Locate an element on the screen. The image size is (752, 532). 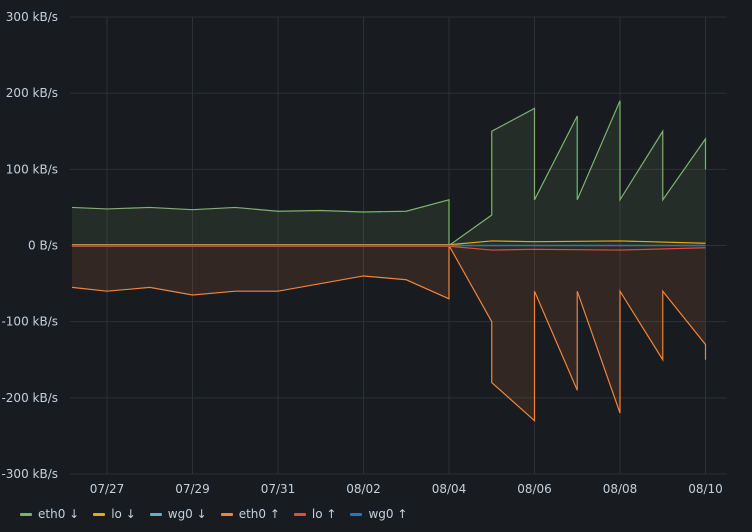
legend-label: wg0 ↓ is located at coordinates (187, 514).